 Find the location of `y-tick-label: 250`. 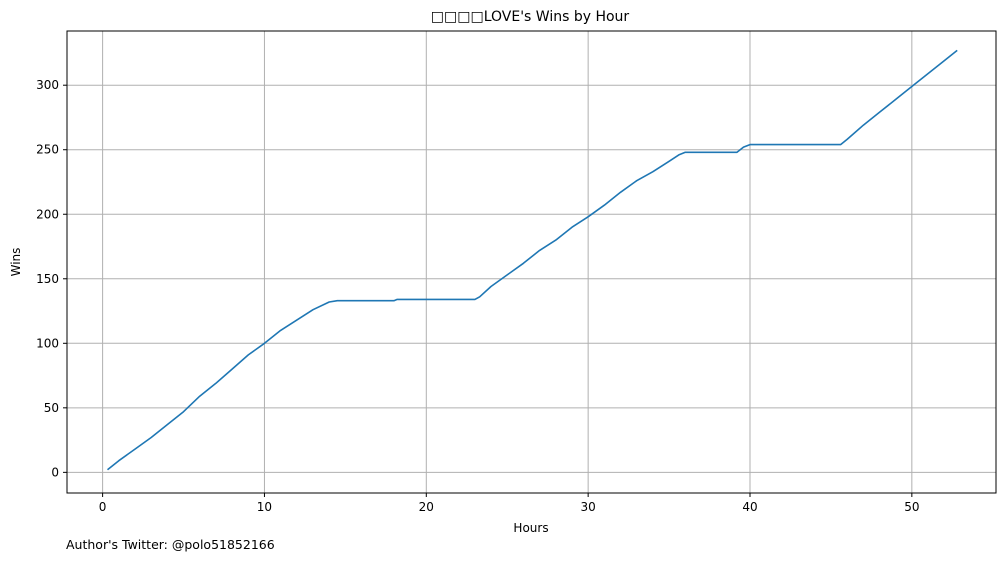

y-tick-label: 250 is located at coordinates (47, 150).